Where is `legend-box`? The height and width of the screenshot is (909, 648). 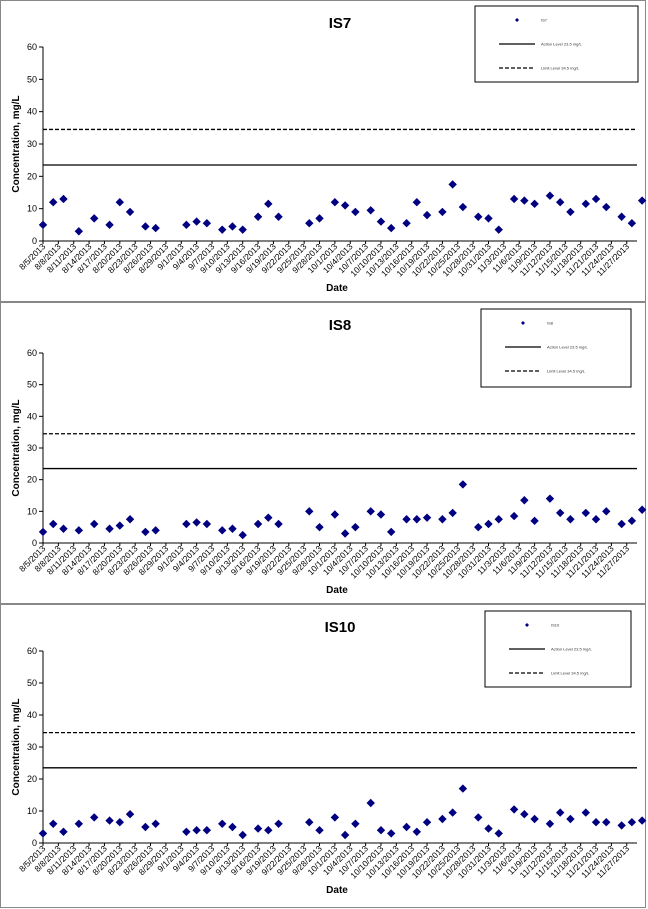
legend-box is located at coordinates (556, 348).